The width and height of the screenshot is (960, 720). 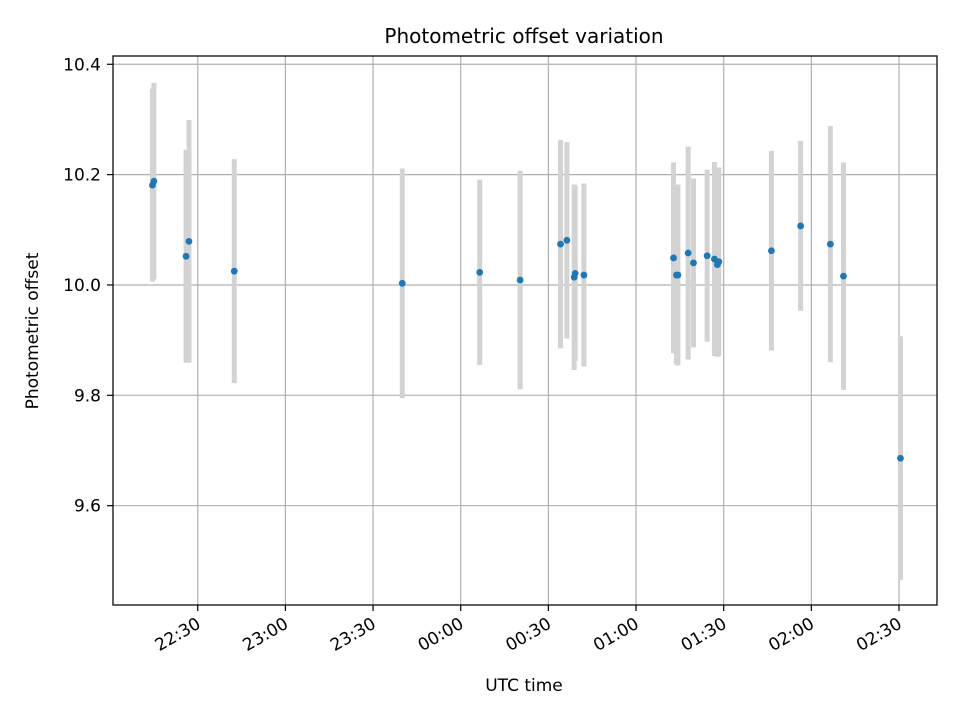 I want to click on x-tick-label: 01:30, so click(x=704, y=635).